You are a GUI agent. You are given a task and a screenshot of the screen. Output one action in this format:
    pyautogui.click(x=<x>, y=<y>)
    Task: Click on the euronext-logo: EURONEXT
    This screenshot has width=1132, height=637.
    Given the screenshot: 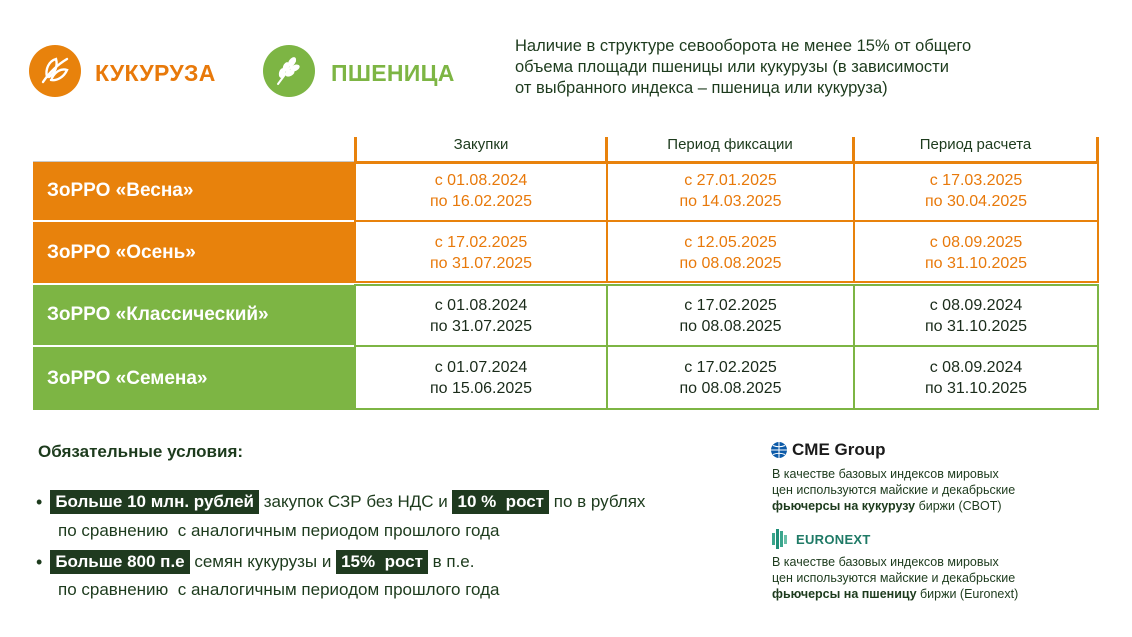 What is the action you would take?
    pyautogui.click(x=820, y=539)
    